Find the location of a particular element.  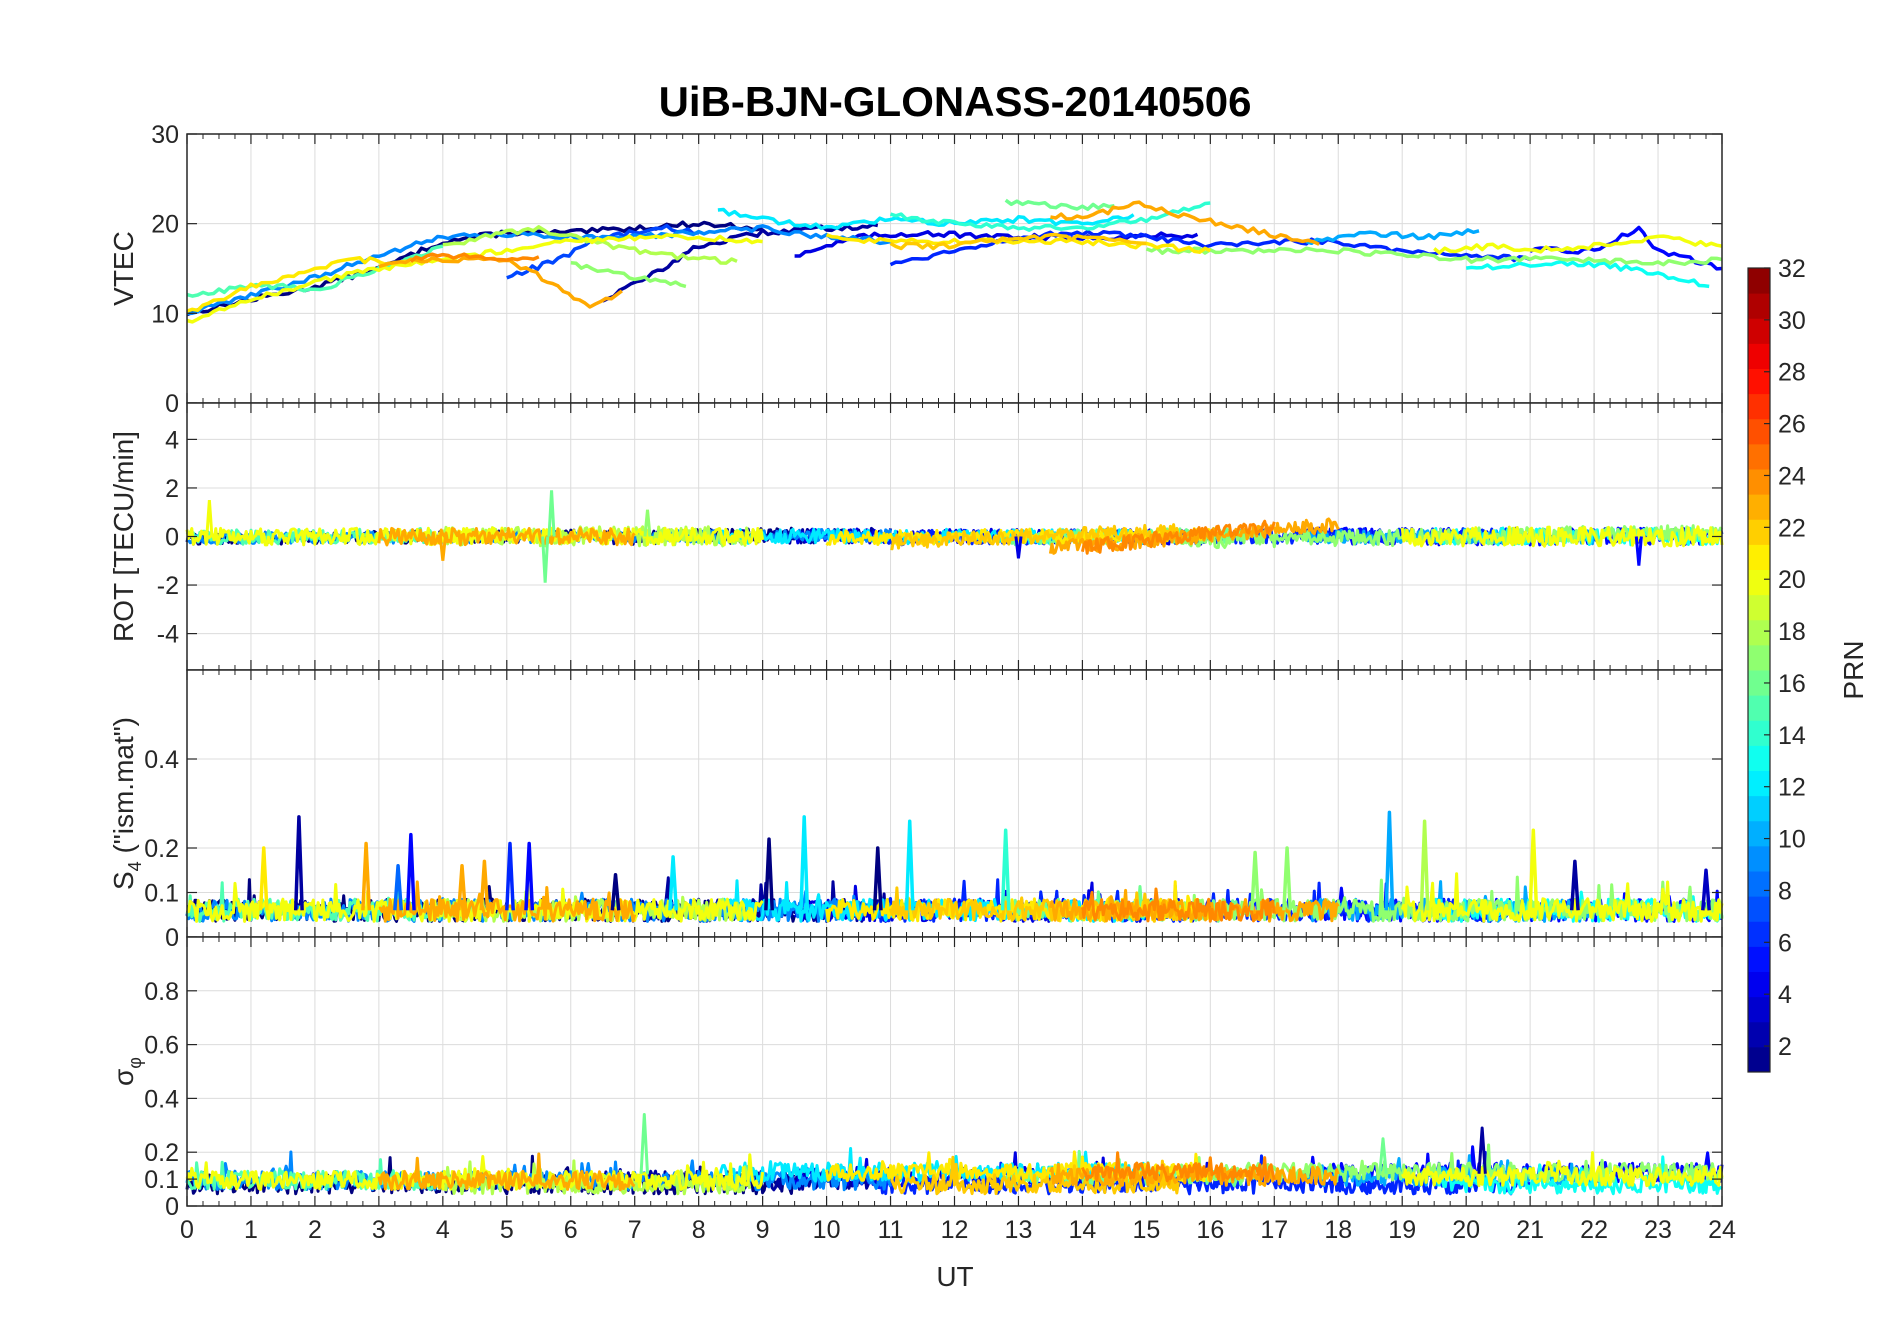

y-axis-label-part: σ is located at coordinates (123, 1077).